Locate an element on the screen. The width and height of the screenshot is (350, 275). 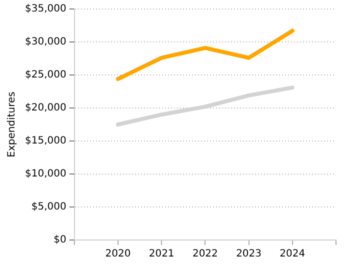
y-tick-label: $5,000 is located at coordinates (48, 207).